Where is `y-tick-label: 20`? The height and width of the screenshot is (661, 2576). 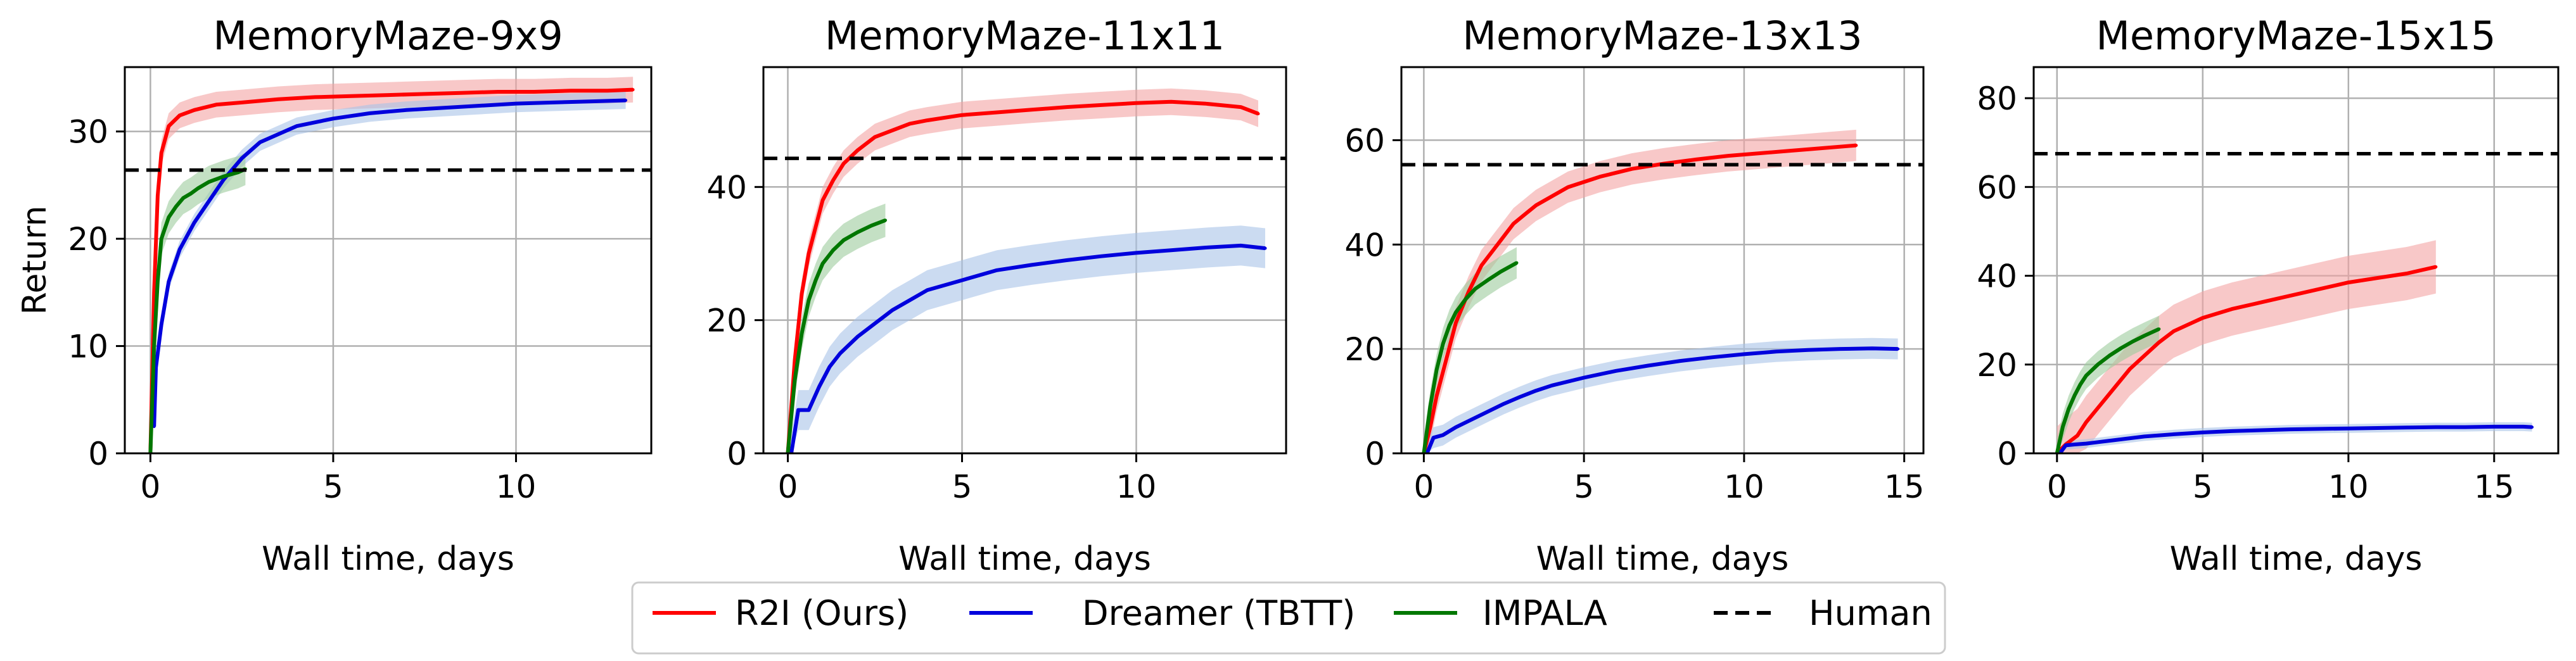 y-tick-label: 20 is located at coordinates (1365, 350).